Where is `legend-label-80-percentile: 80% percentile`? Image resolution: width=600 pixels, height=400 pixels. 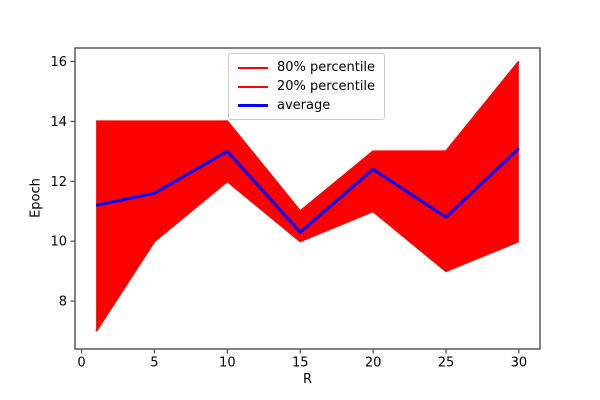 legend-label-80-percentile: 80% percentile is located at coordinates (326, 67).